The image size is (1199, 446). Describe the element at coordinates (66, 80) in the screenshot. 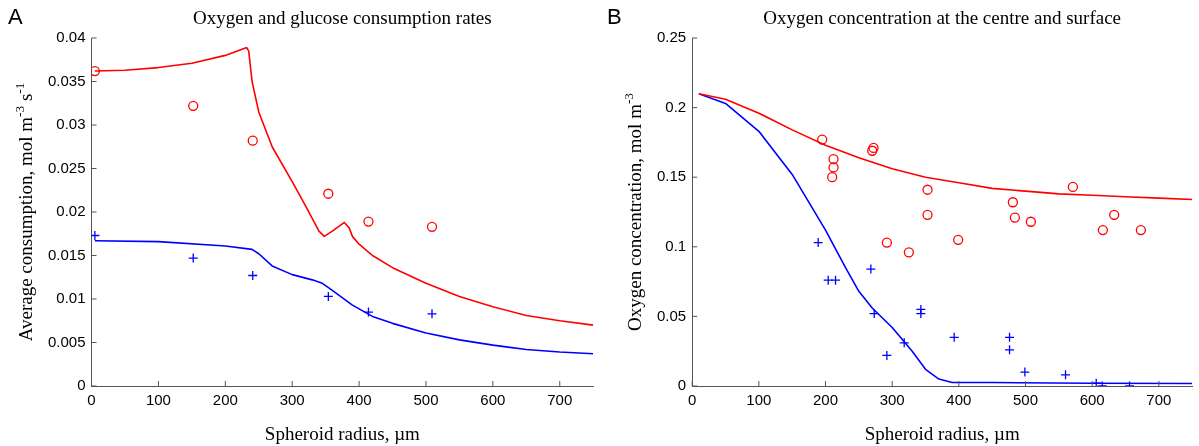

I see `y-tick-label: 0.035` at that location.